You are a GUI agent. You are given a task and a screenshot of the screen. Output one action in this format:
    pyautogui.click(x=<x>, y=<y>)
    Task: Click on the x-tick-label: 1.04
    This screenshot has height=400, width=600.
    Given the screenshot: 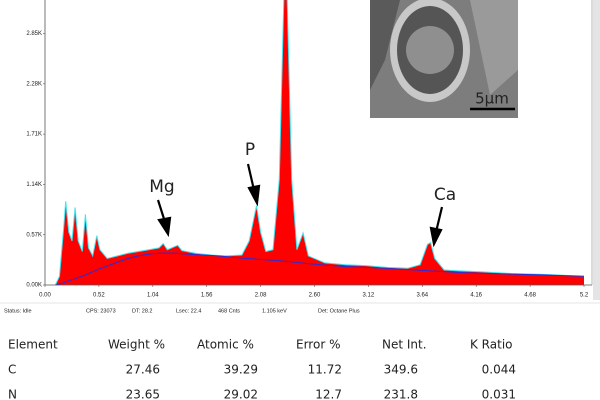 What is the action you would take?
    pyautogui.click(x=153, y=296)
    